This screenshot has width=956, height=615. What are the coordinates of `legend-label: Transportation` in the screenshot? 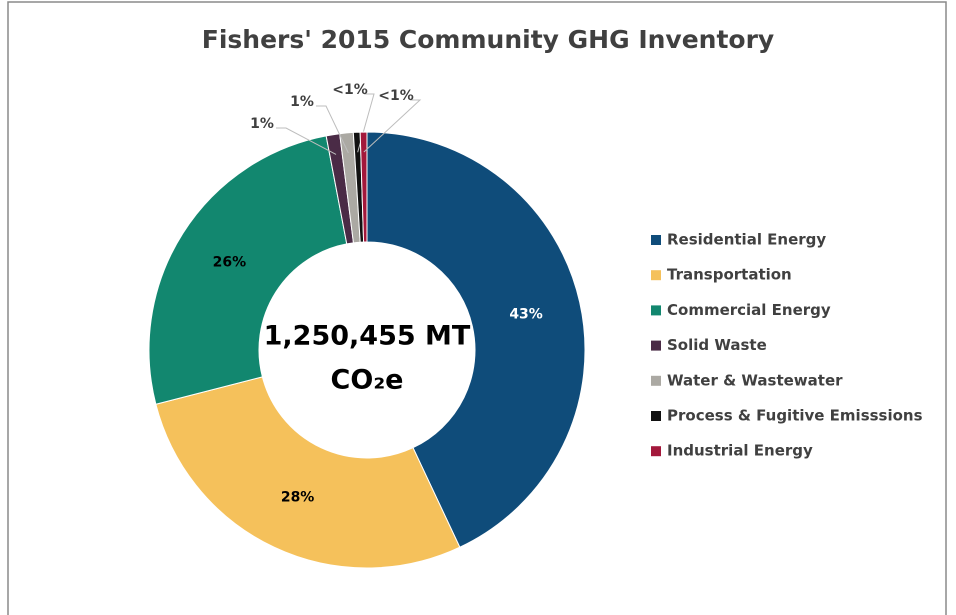 It's located at (729, 275).